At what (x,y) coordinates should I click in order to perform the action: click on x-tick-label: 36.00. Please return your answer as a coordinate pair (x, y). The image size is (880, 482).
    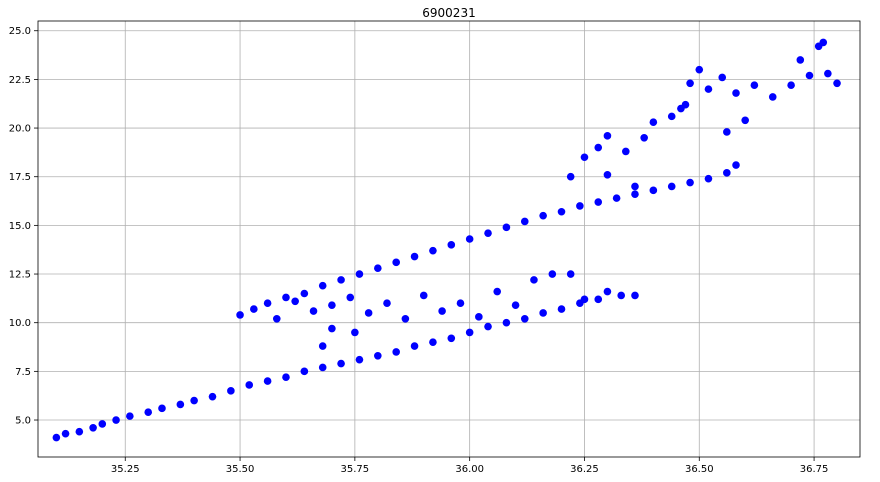
    Looking at the image, I should click on (469, 469).